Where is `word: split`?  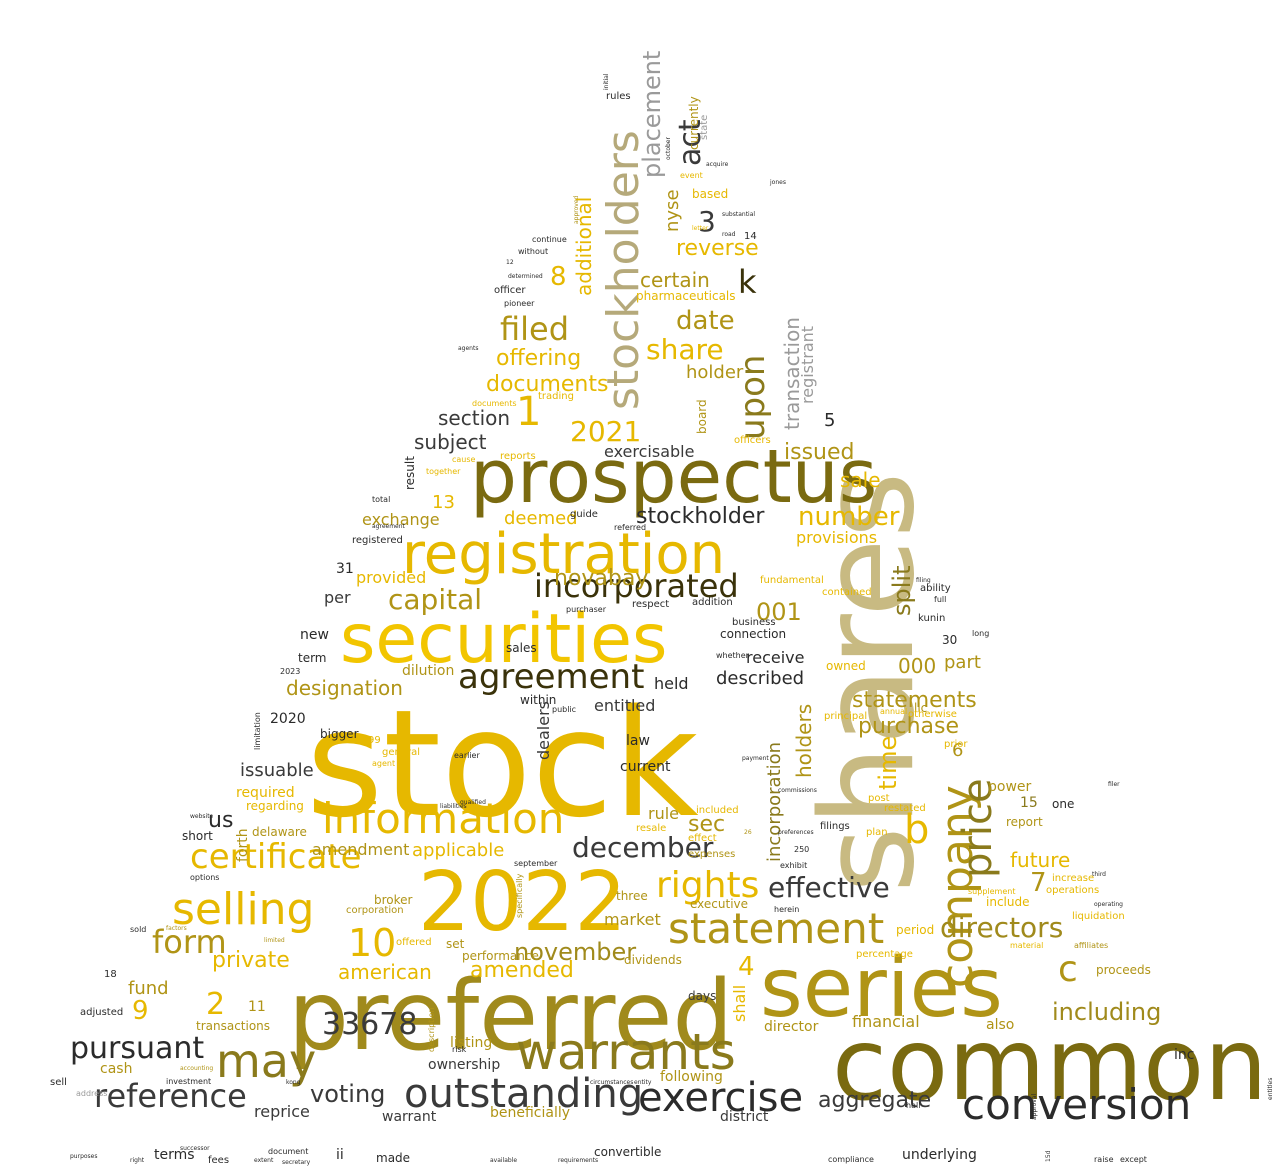
word: split is located at coordinates (902, 590).